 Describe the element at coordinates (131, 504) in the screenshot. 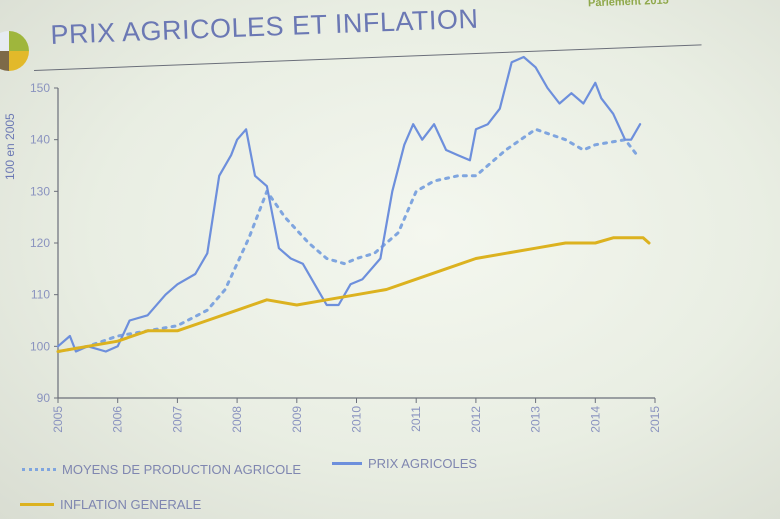

I see `legend-inflation-label: INFLATION GENERALE` at that location.